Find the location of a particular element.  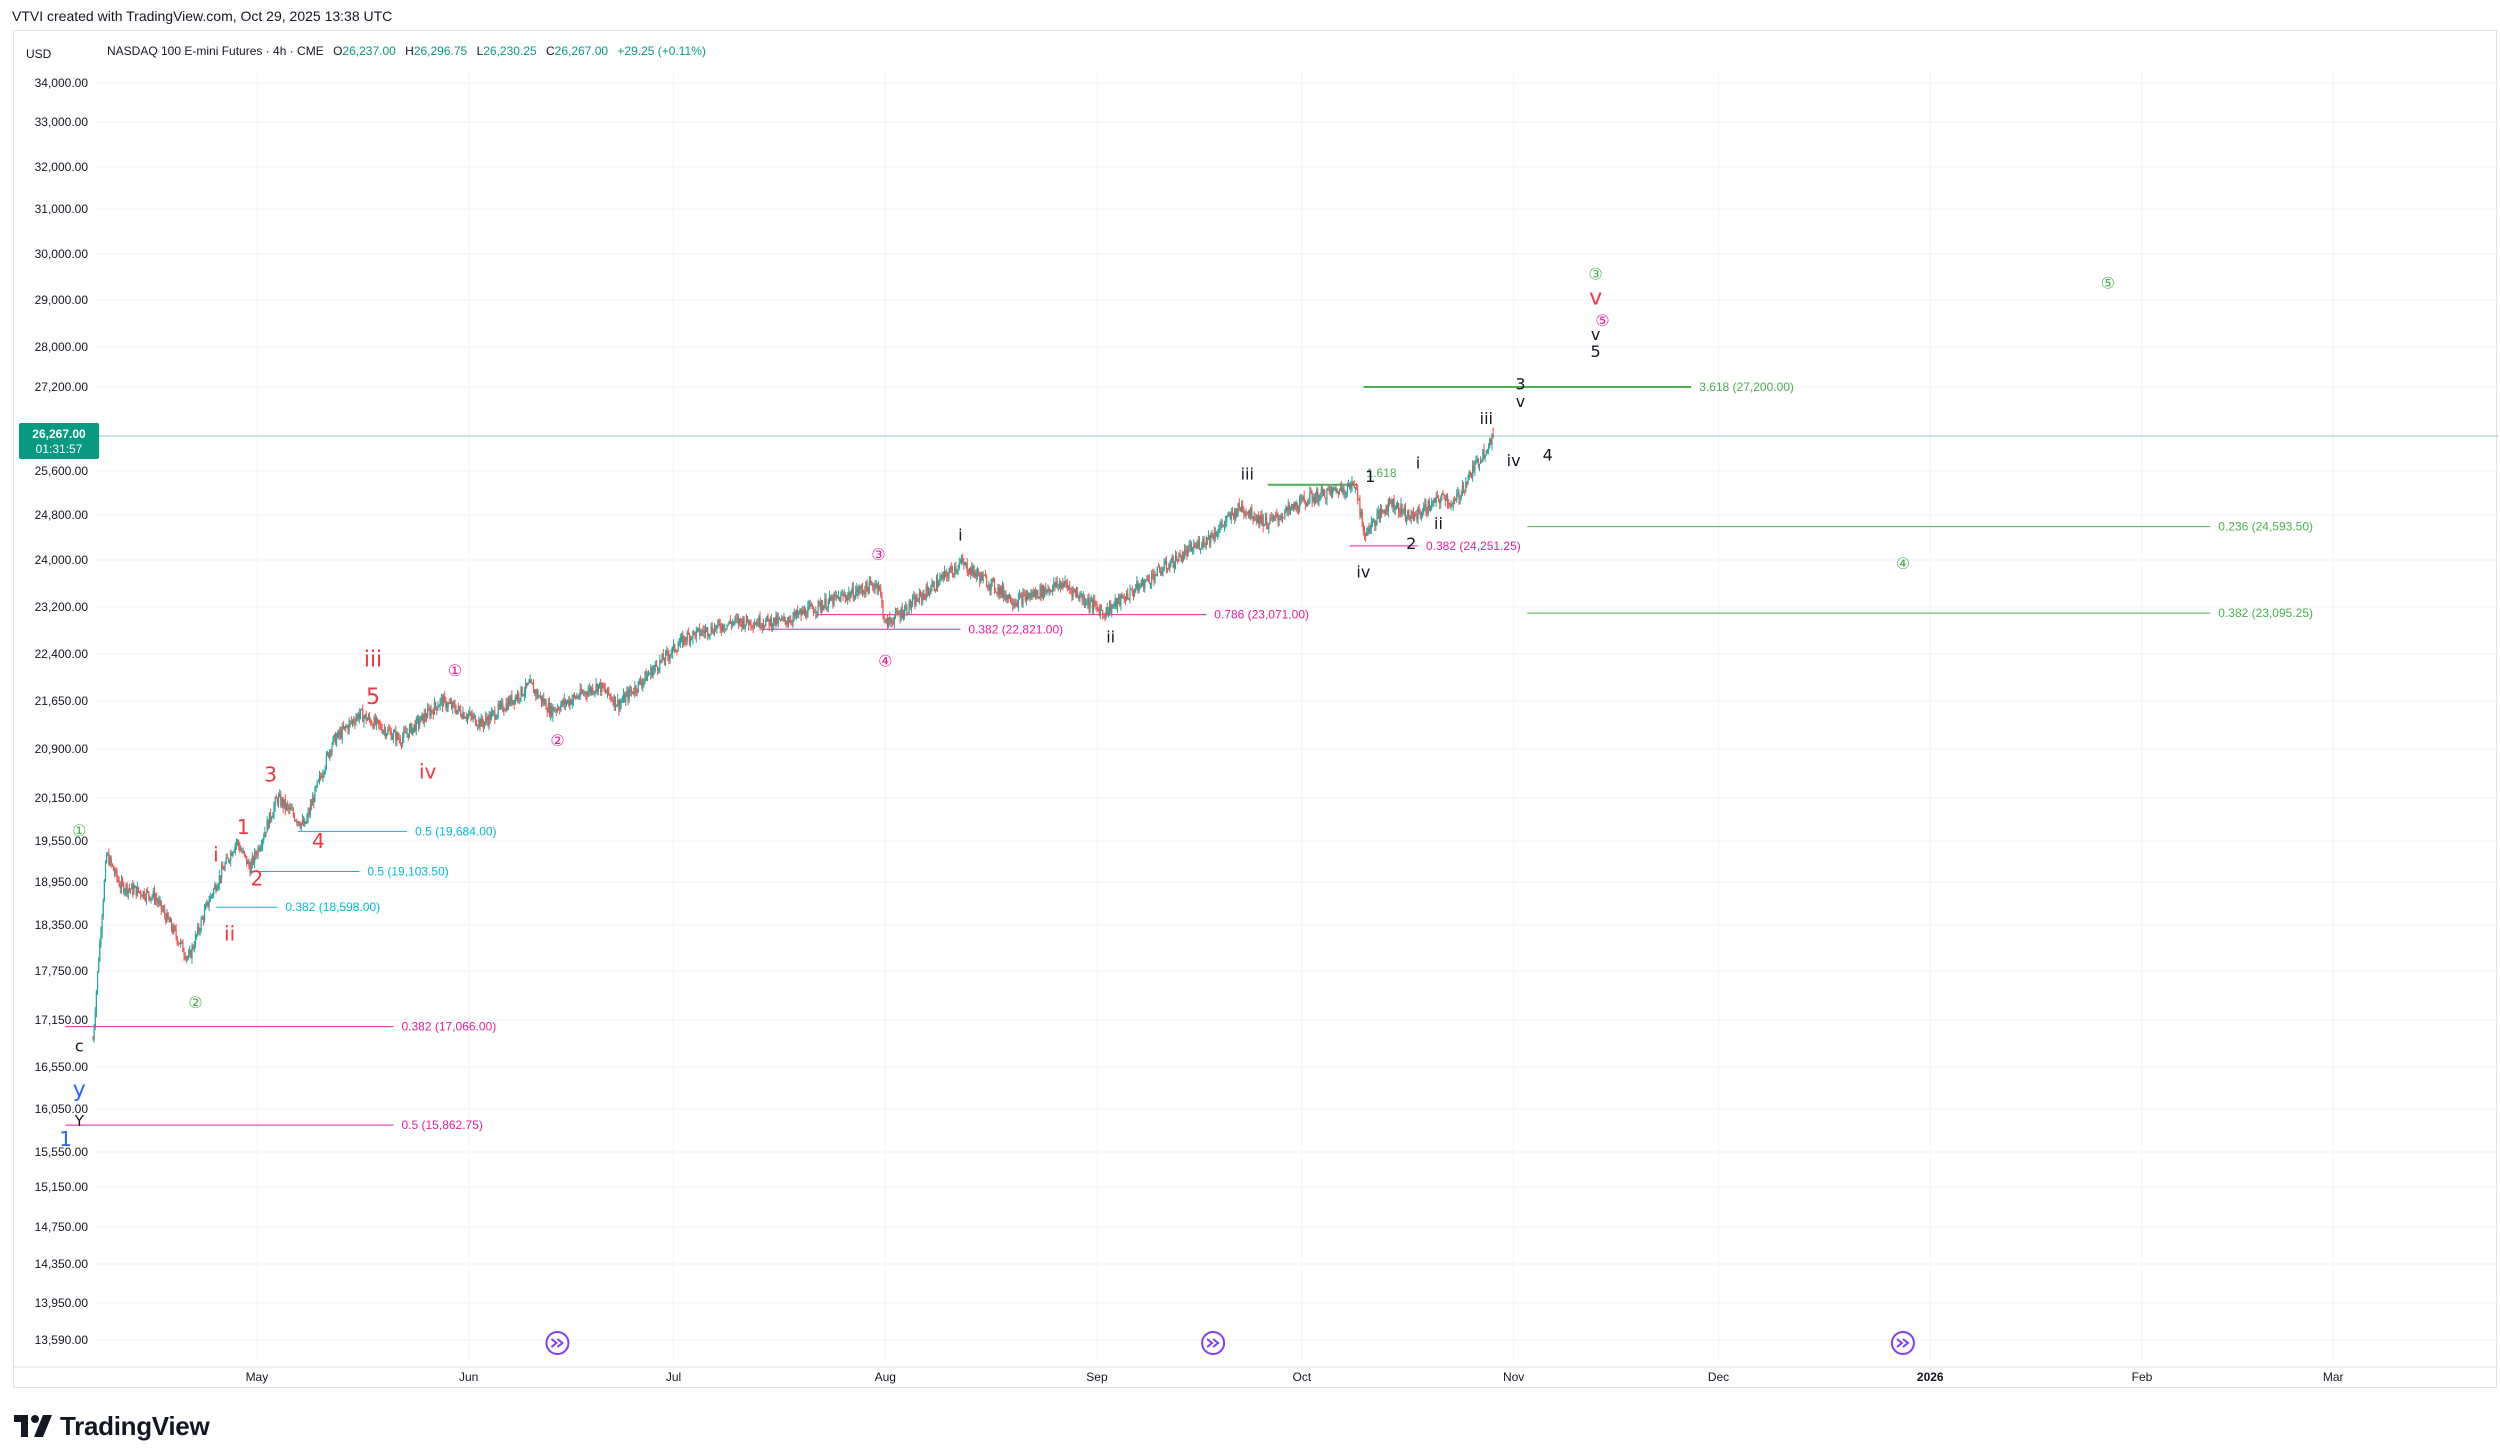

wave-label: y is located at coordinates (79, 1089).